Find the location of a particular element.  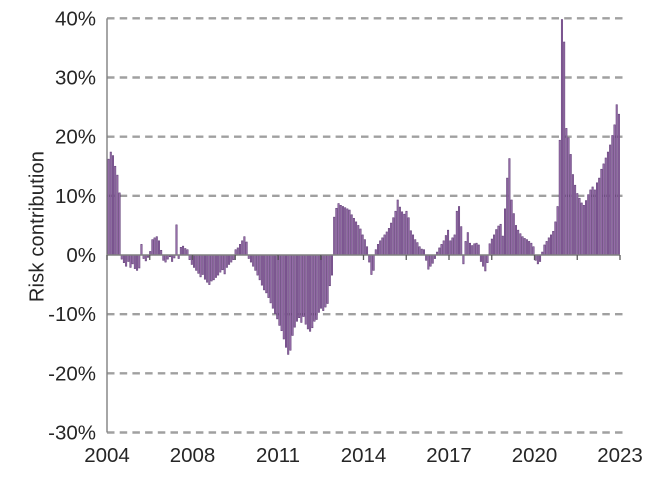

y-axis-title: Risk contribution is located at coordinates (37, 226).